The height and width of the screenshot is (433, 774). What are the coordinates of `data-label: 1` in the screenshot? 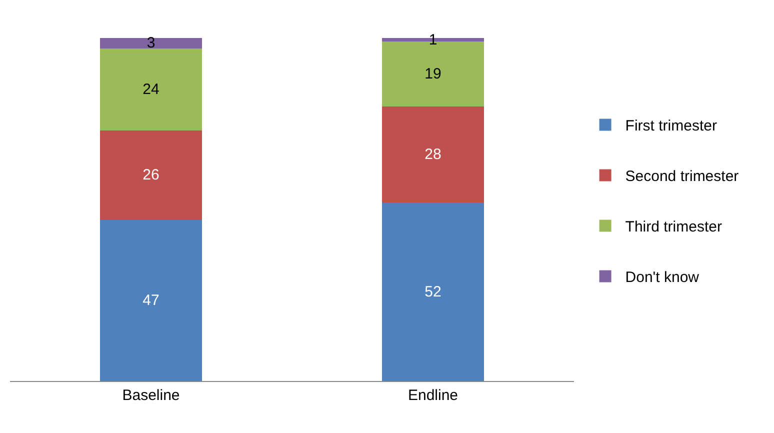 It's located at (433, 39).